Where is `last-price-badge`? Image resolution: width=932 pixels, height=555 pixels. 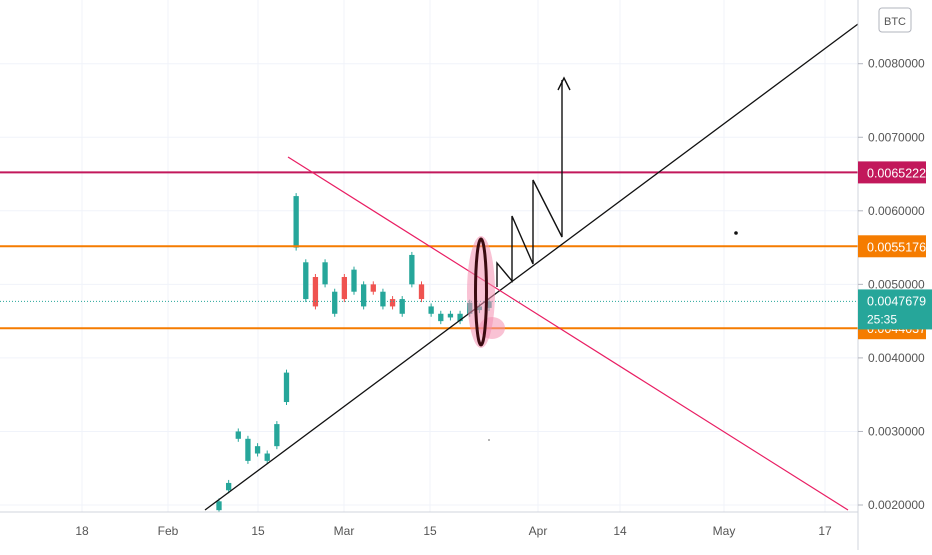 last-price-badge is located at coordinates (895, 309).